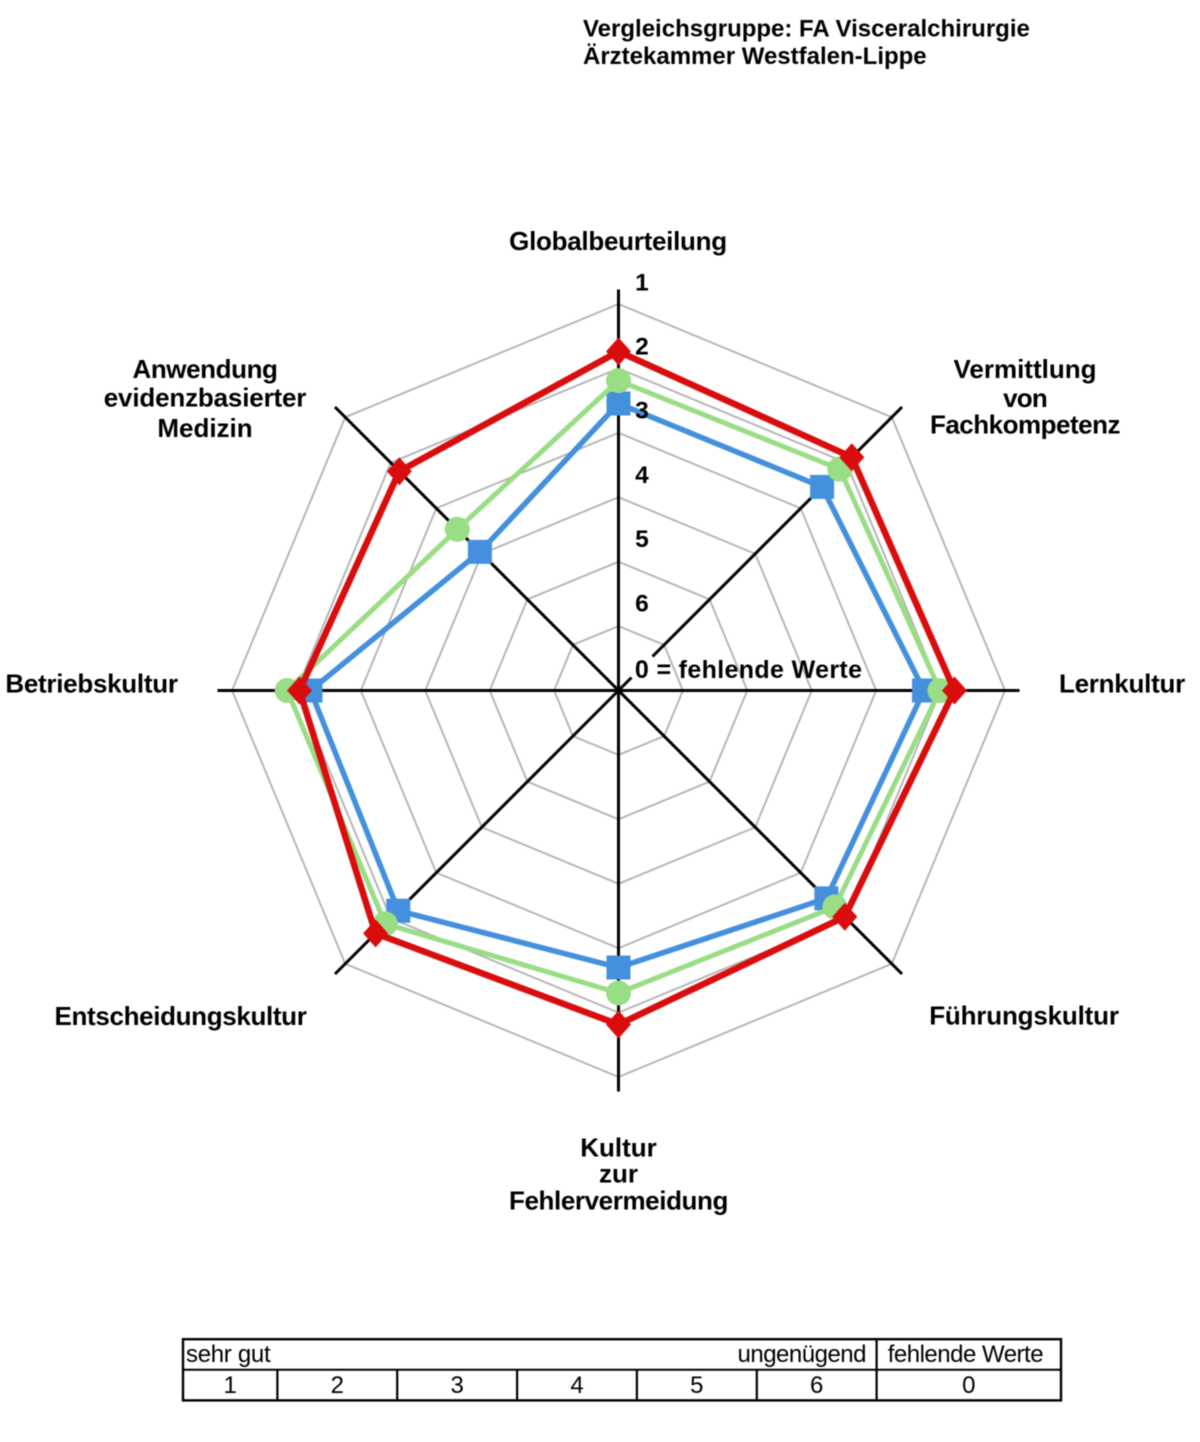  Describe the element at coordinates (204, 428) in the screenshot. I see `svg-text: Medizin` at that location.